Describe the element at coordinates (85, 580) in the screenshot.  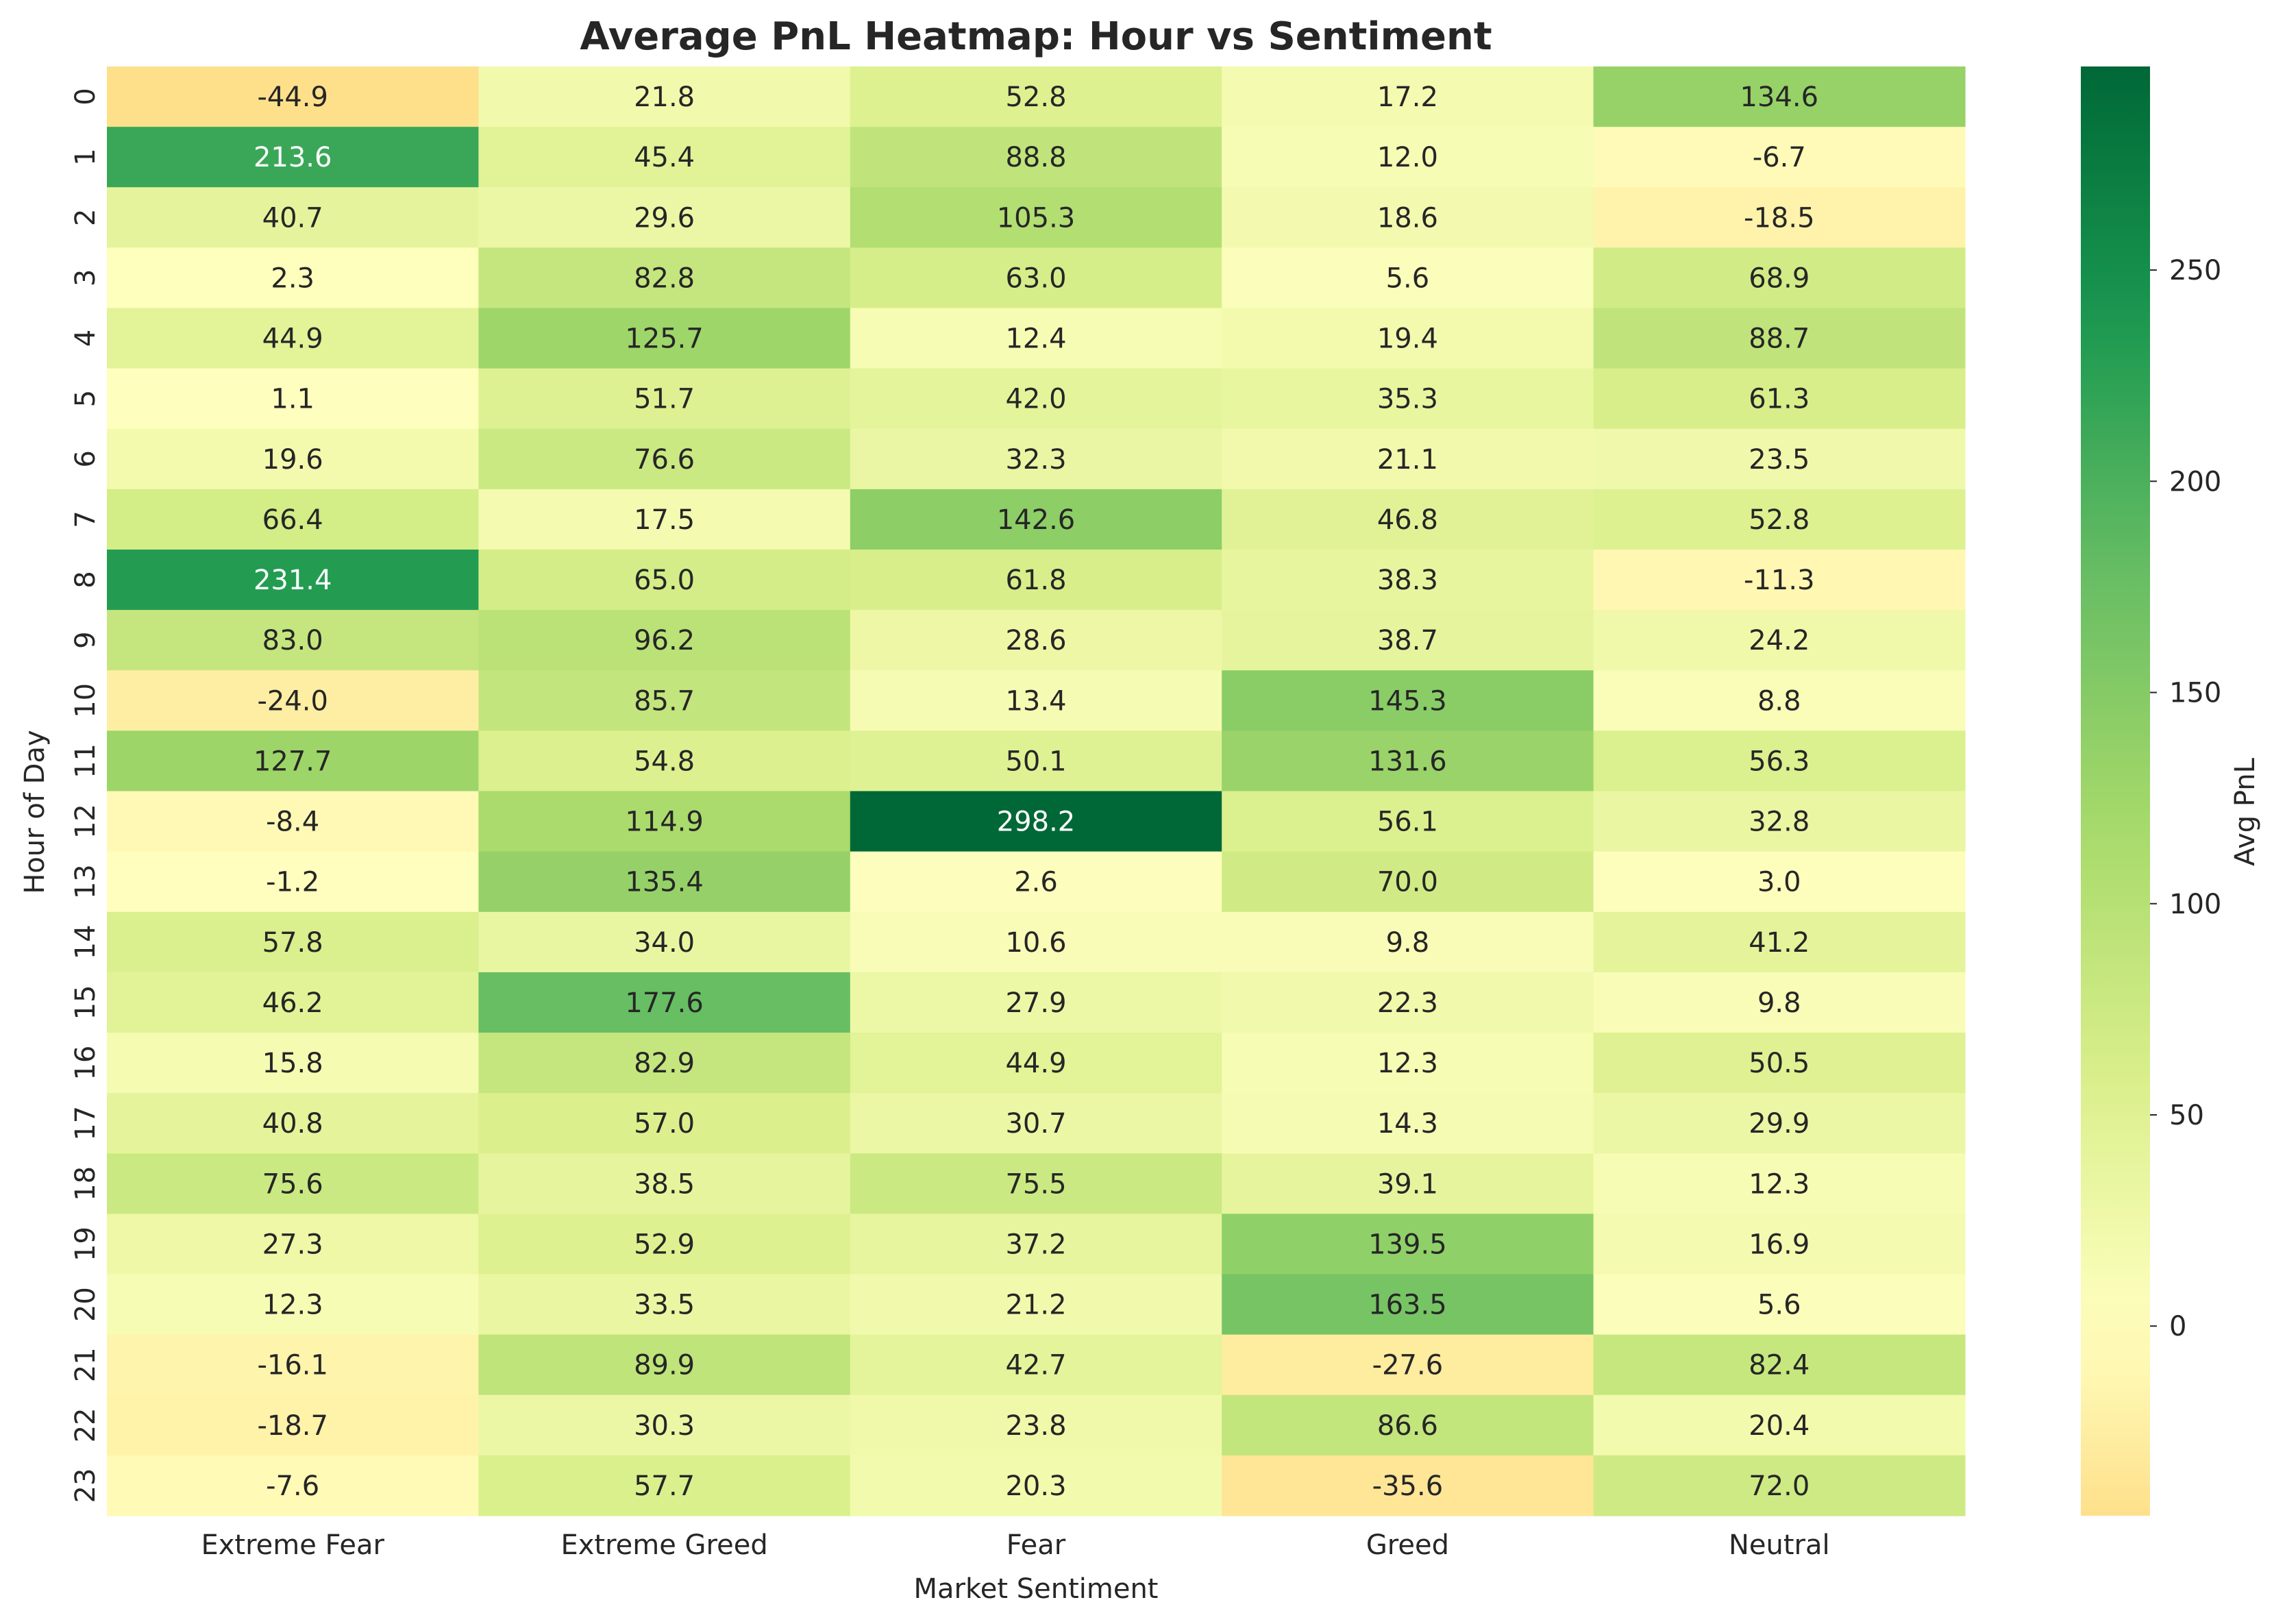
I see `y-tick-label: 8` at that location.